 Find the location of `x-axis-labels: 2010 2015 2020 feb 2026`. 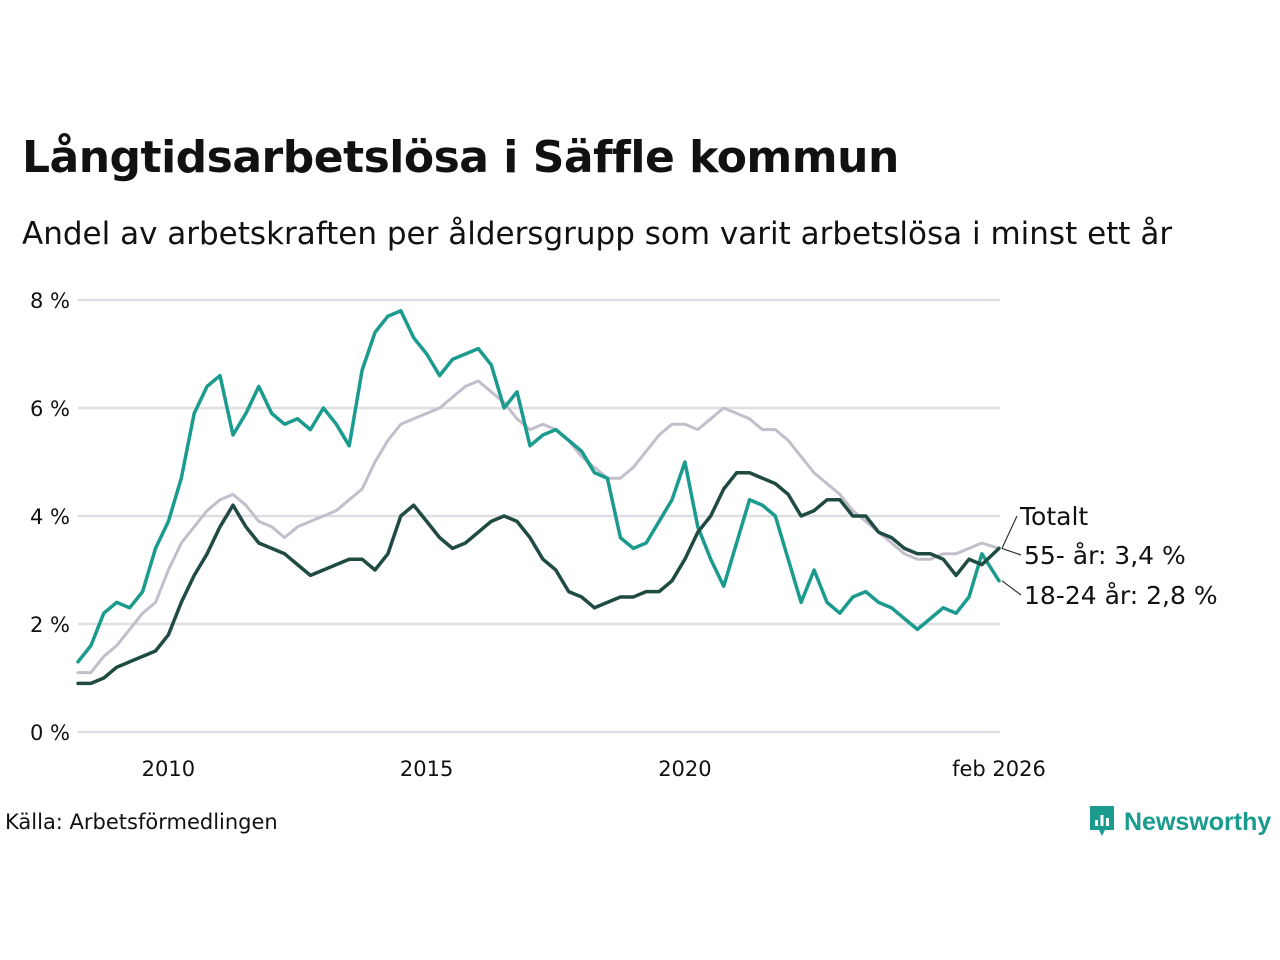

x-axis-labels: 2010 2015 2020 feb 2026 is located at coordinates (594, 769).